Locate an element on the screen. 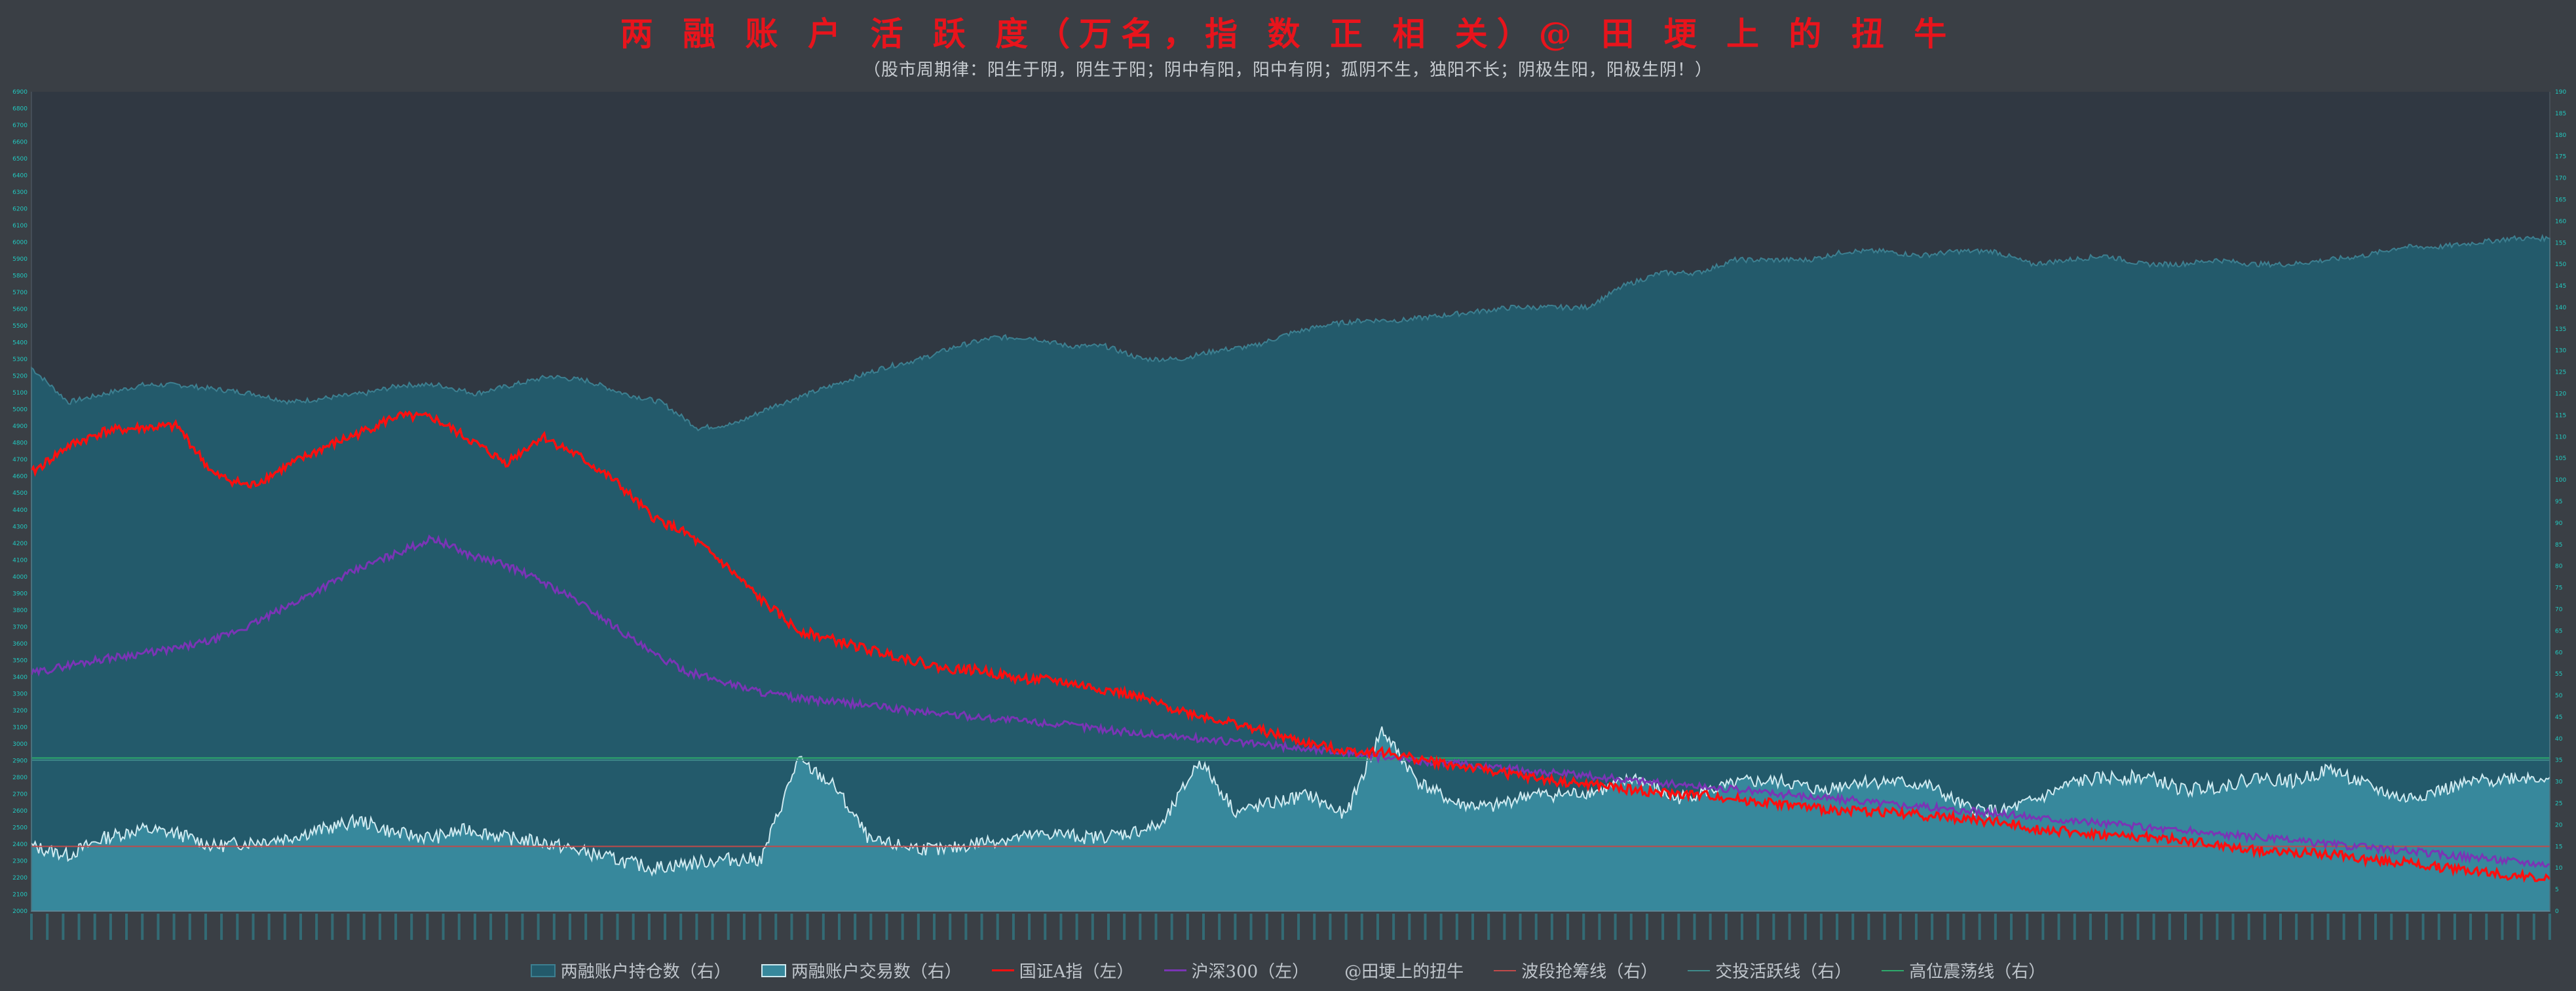  legend-label: 波段抢筹线（右） is located at coordinates (1590, 972).